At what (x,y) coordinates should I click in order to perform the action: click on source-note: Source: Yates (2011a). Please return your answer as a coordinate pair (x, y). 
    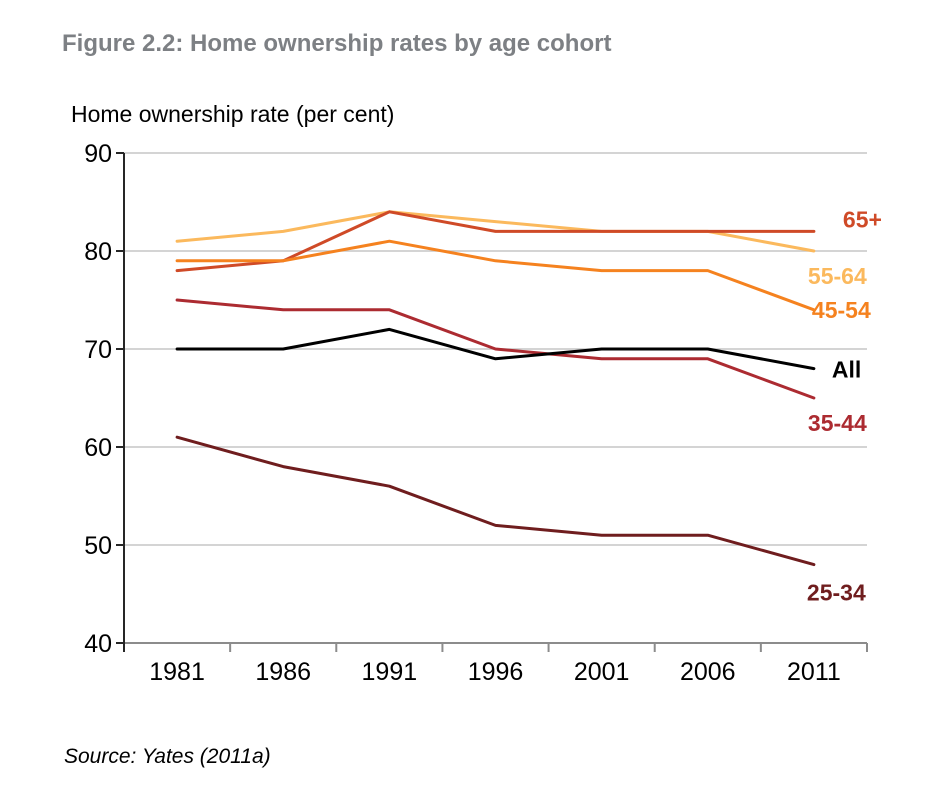
    Looking at the image, I should click on (167, 756).